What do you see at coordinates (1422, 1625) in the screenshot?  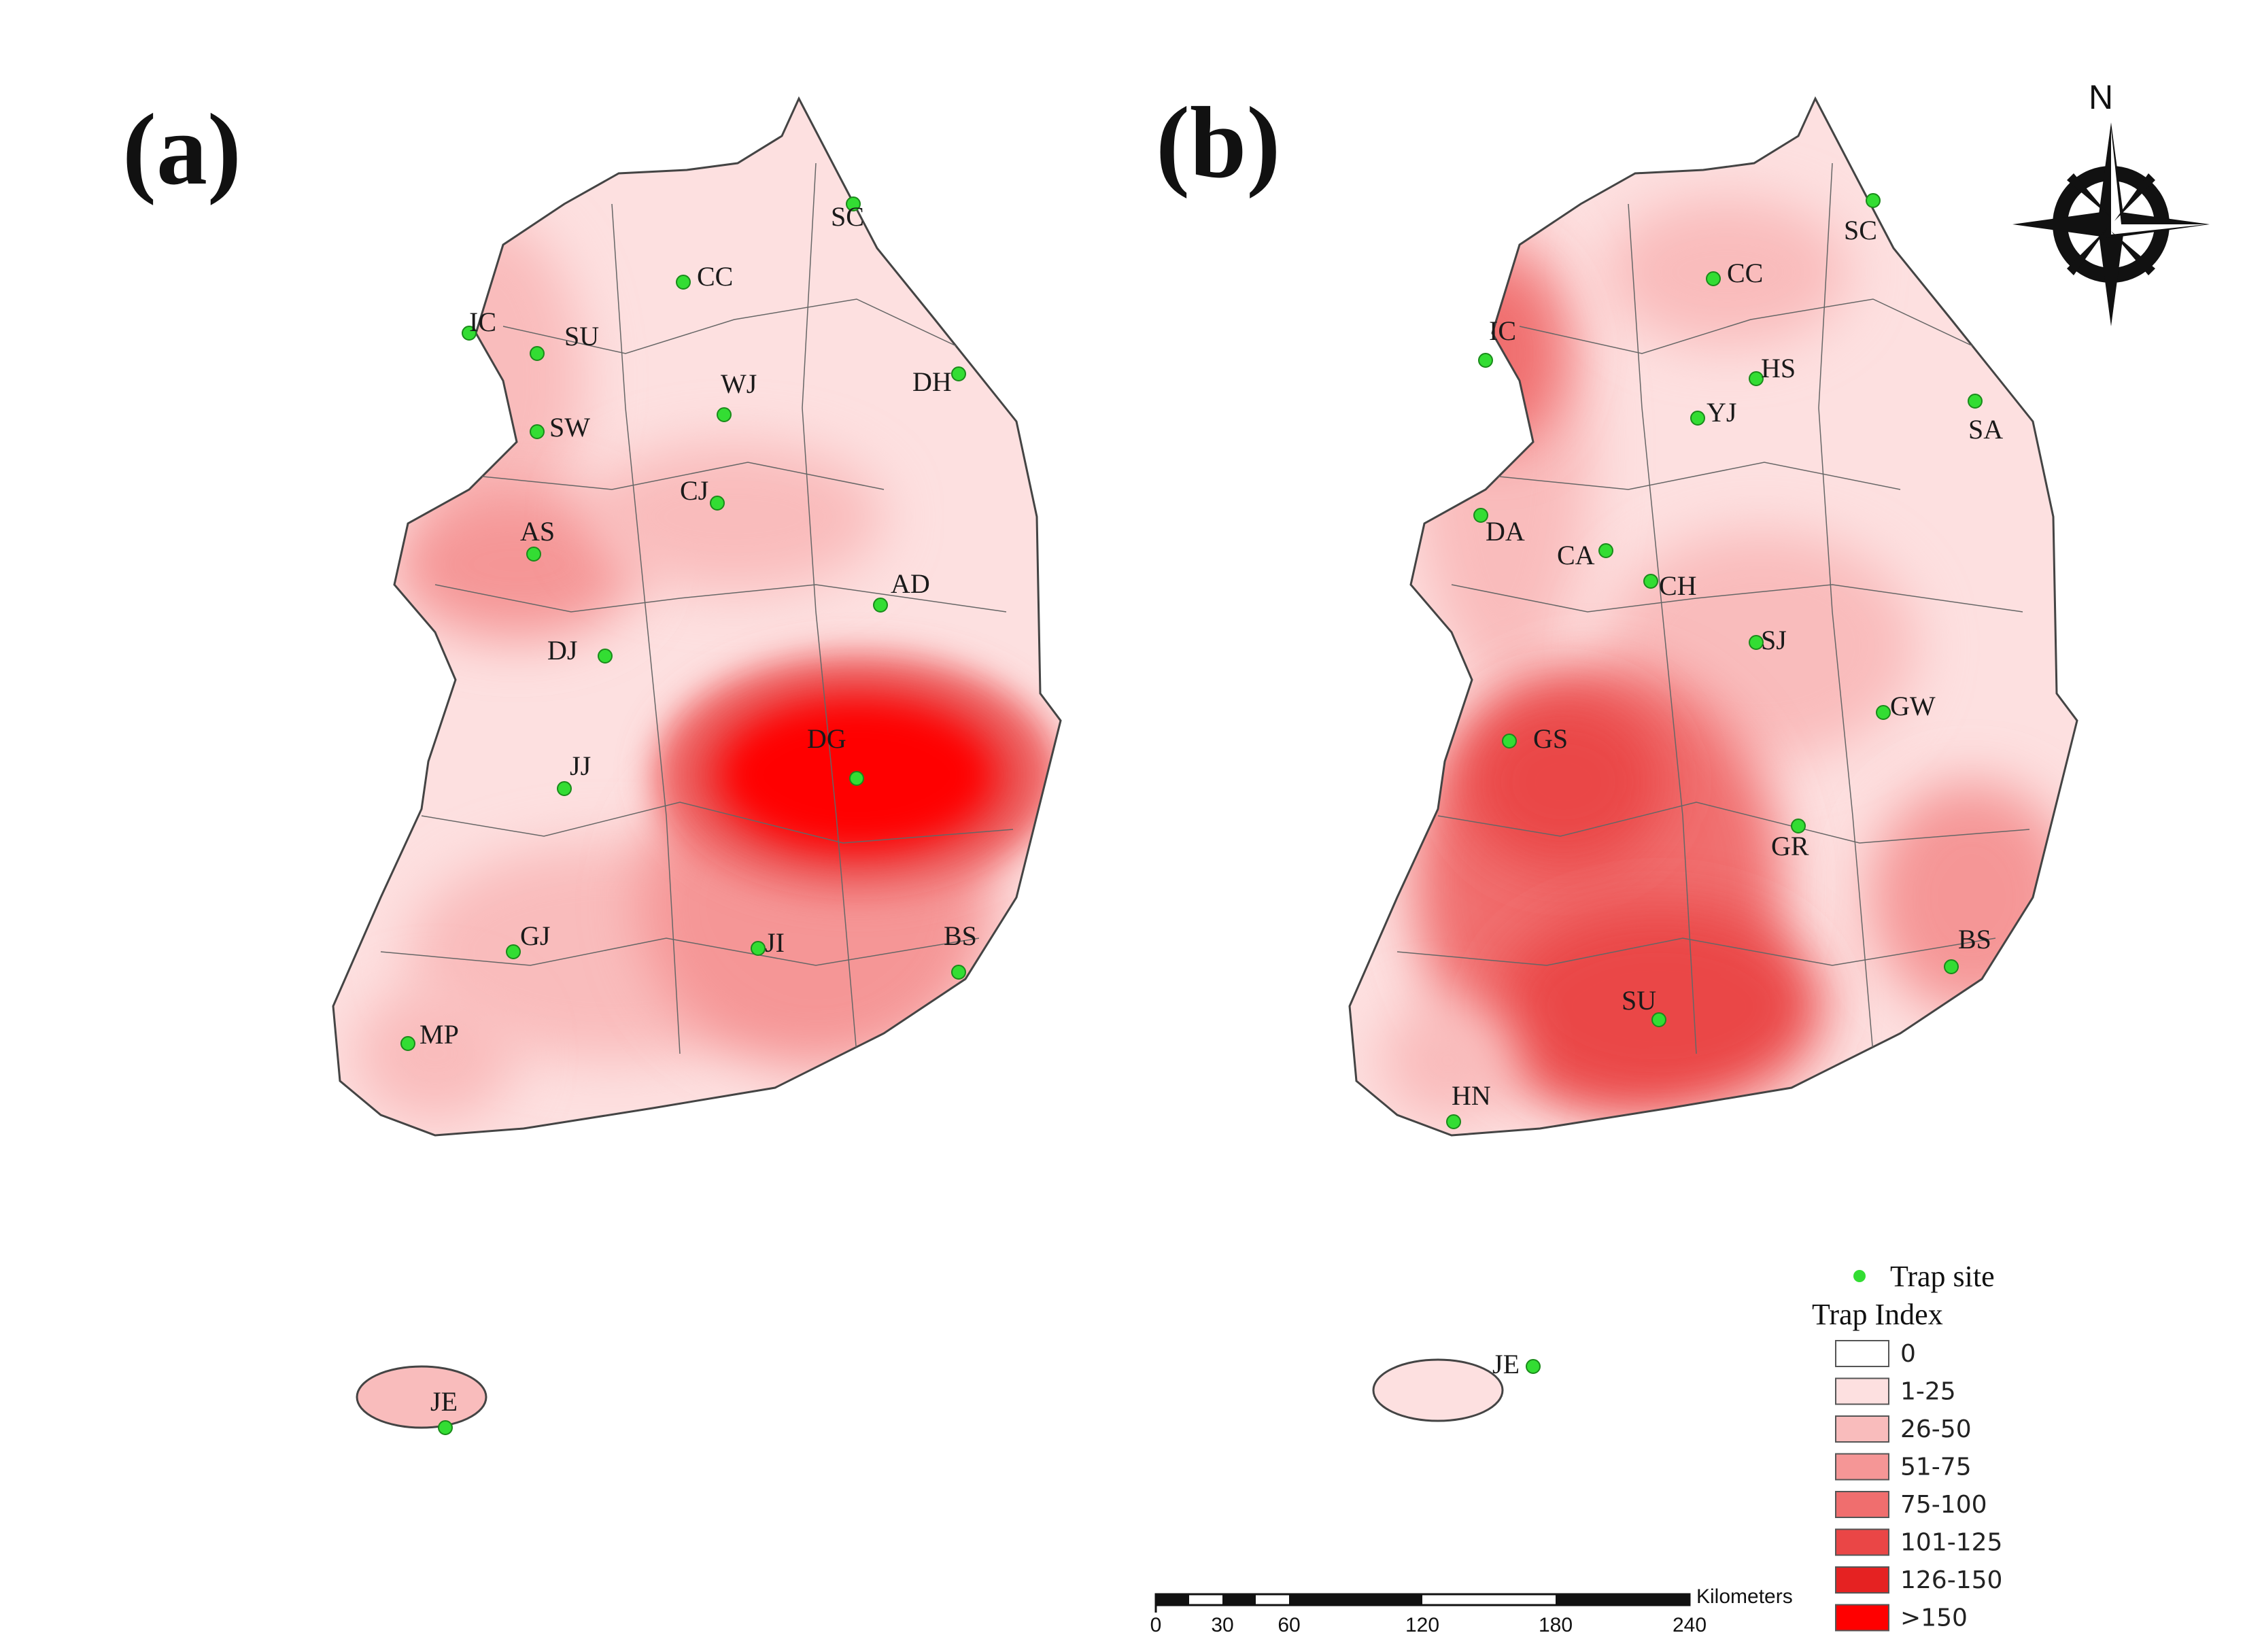 I see `scale-tick-label: 120` at bounding box center [1422, 1625].